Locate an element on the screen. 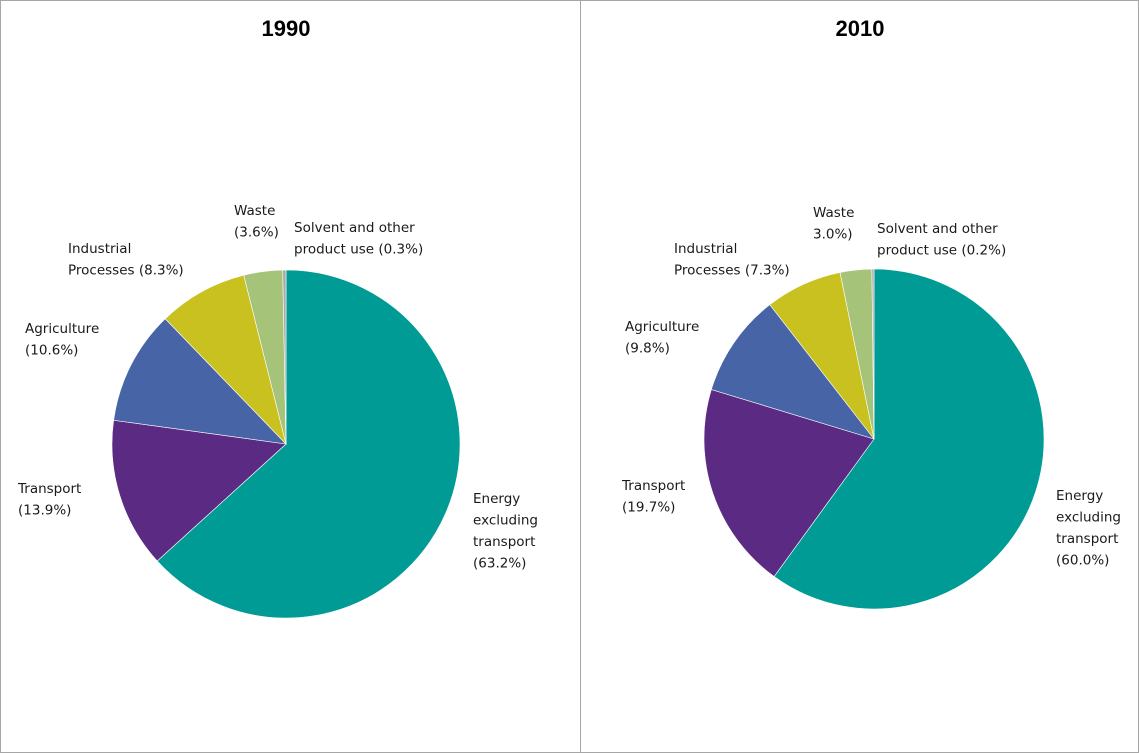 The height and width of the screenshot is (753, 1139). slice-label-line: product use (0.3%) is located at coordinates (358, 250).